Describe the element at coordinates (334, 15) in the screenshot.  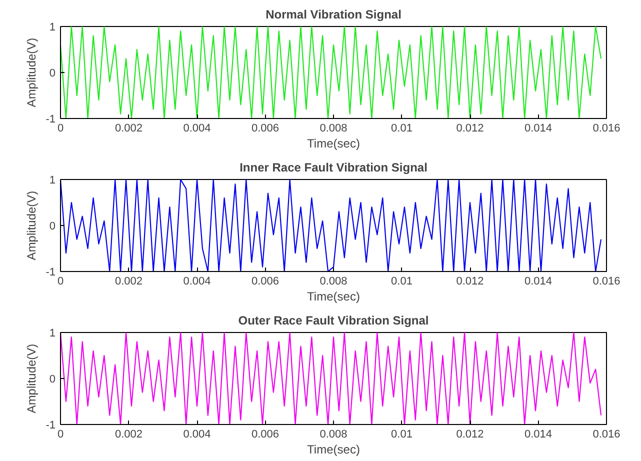
I see `chart-title: Normal Vibration Signal` at that location.